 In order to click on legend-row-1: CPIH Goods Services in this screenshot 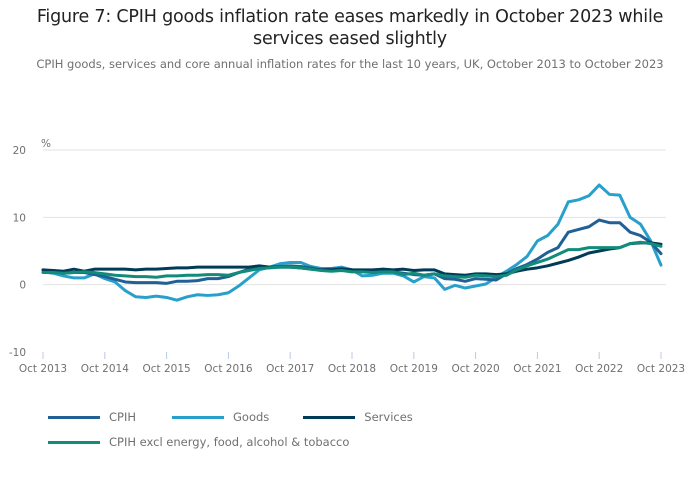, I will do `click(237, 417)`.